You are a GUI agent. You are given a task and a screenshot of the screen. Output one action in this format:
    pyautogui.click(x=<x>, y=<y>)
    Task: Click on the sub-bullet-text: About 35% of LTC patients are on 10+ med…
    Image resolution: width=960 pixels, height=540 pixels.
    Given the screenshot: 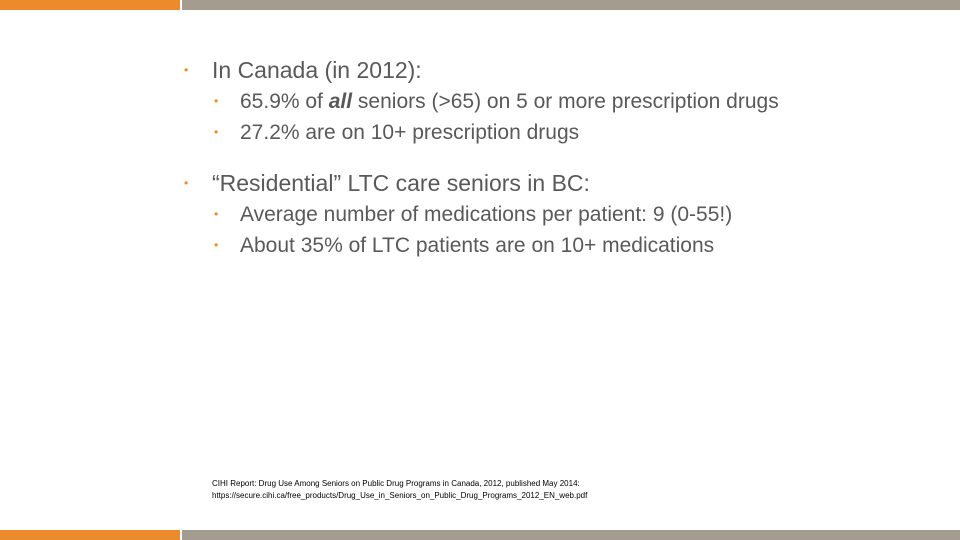 What is the action you would take?
    pyautogui.click(x=477, y=245)
    